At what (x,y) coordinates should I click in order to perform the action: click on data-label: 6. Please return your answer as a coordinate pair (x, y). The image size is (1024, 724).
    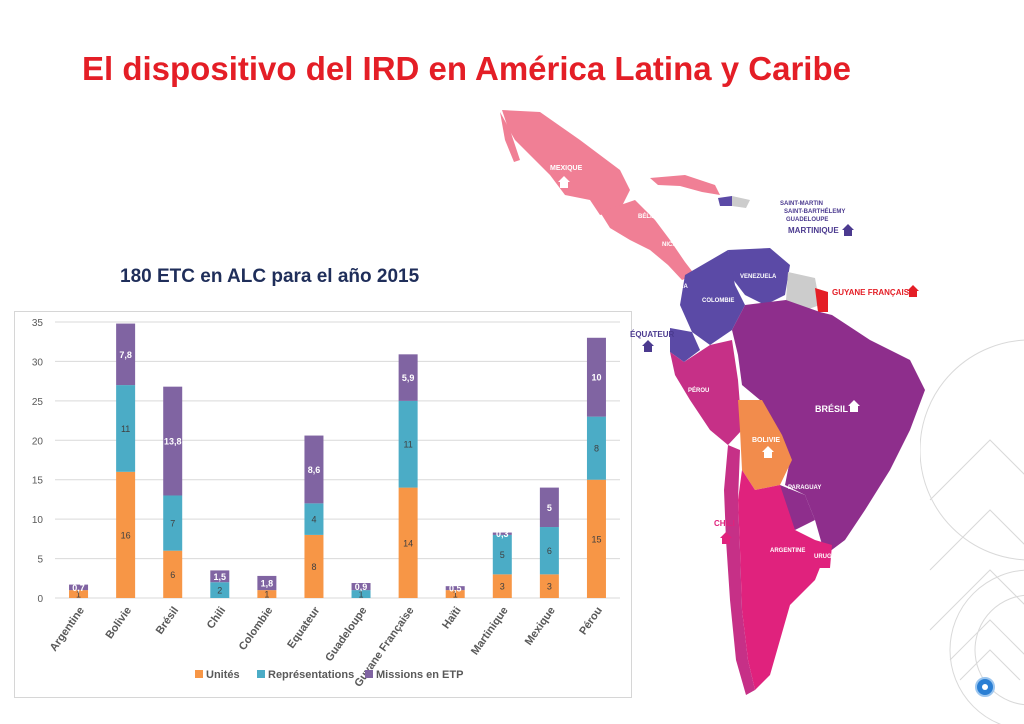
    Looking at the image, I should click on (172, 575).